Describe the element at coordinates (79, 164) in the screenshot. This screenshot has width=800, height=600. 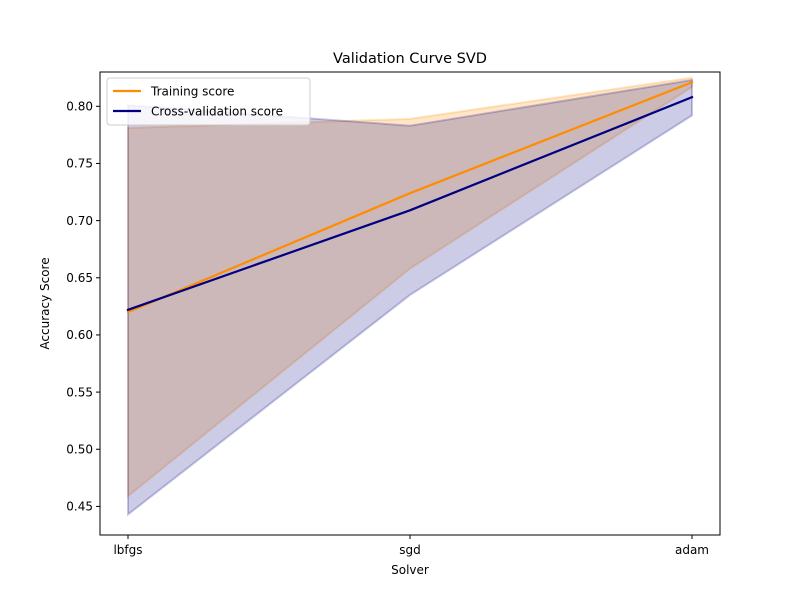
I see `y-tick-label: 0.75` at that location.